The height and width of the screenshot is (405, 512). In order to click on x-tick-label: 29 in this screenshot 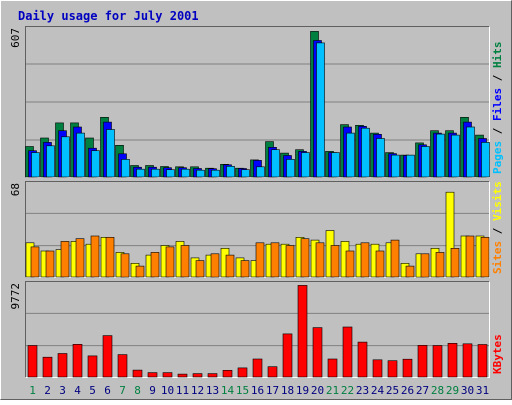, I will do `click(452, 390)`.